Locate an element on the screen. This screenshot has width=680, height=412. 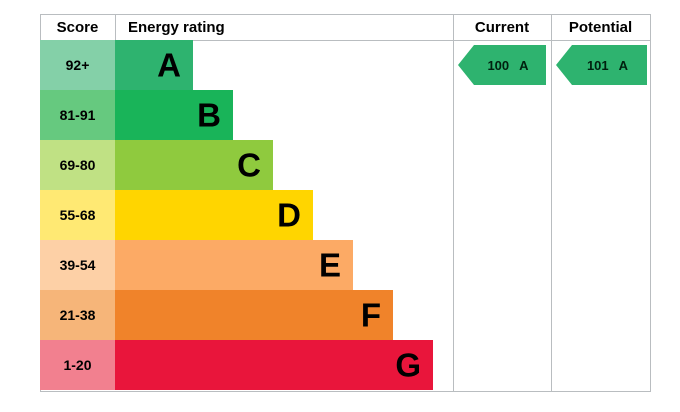
energy-rating-header: Energy rating is located at coordinates (176, 27).